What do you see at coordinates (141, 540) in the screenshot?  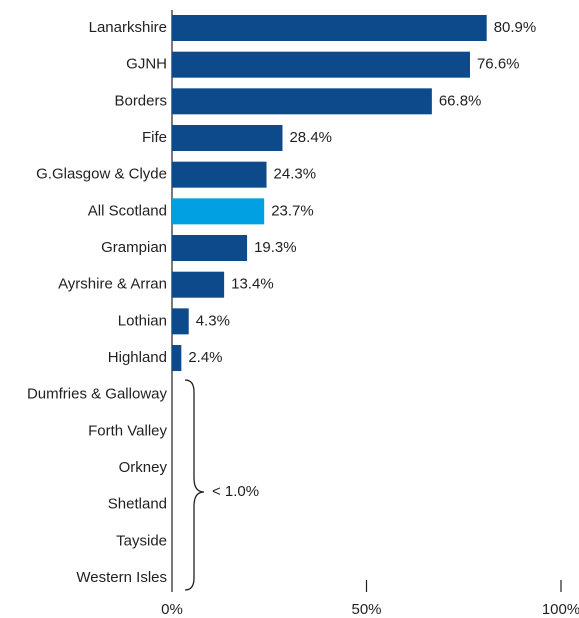 I see `category-label: Tayside` at bounding box center [141, 540].